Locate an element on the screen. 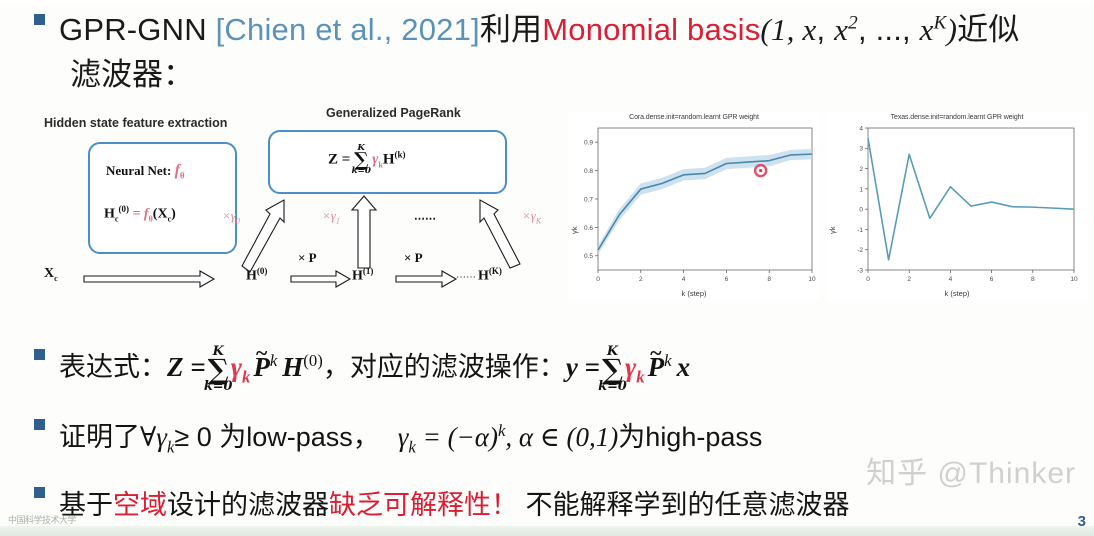  eq1-gamma-sub: k is located at coordinates (246, 377).